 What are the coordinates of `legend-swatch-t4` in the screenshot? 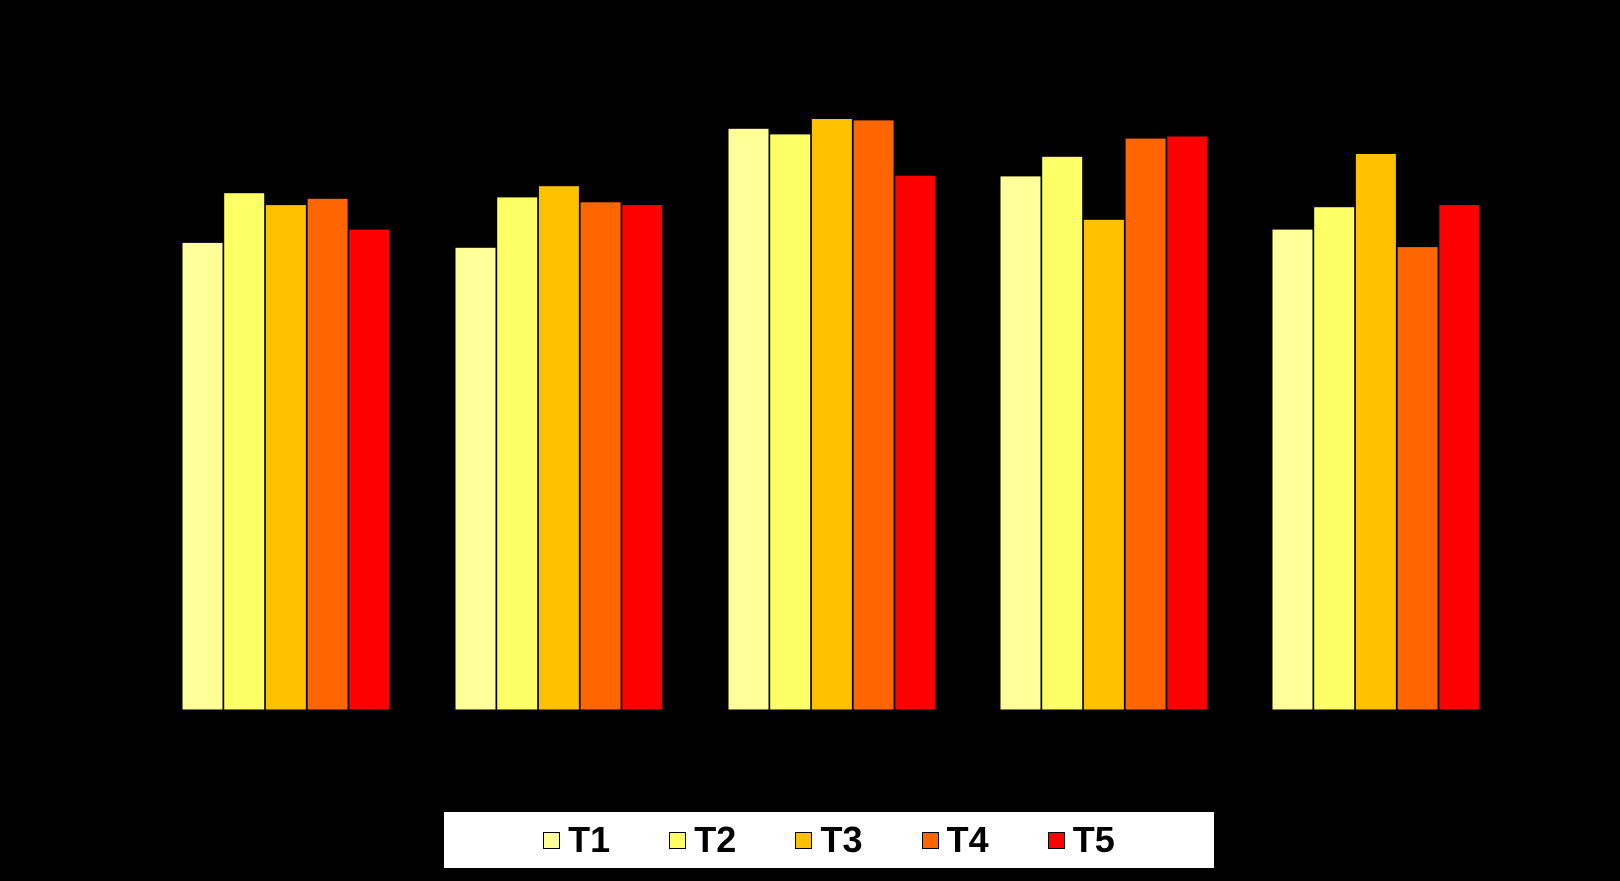 It's located at (930, 840).